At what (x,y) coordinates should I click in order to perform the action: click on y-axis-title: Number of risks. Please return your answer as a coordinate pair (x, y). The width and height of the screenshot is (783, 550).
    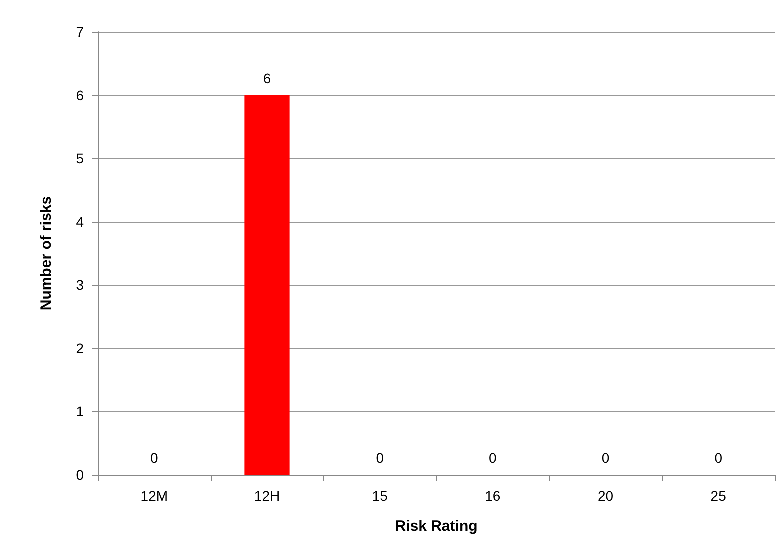
    Looking at the image, I should click on (46, 253).